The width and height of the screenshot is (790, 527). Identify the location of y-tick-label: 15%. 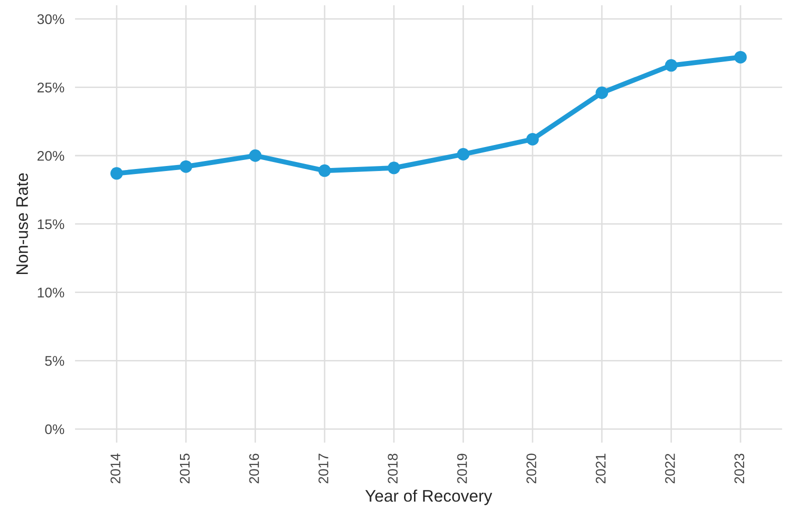
(51, 224).